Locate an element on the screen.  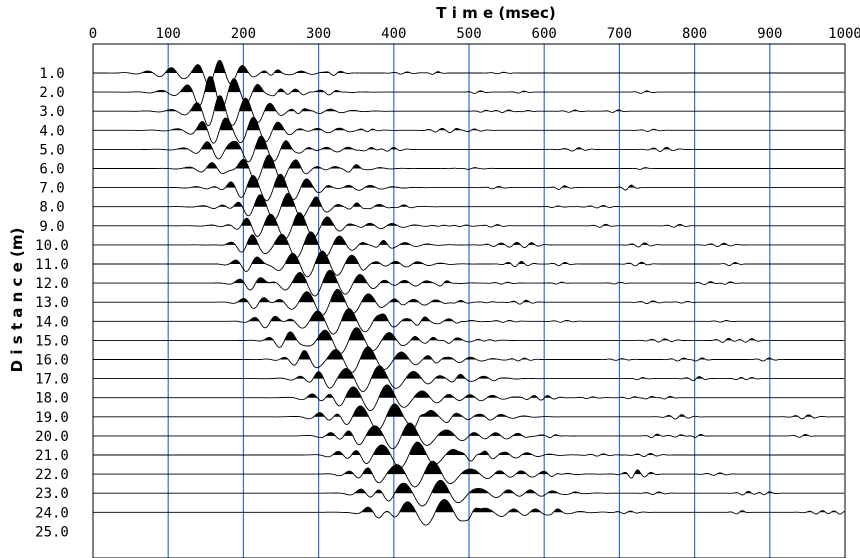
x-tick-label: 600 is located at coordinates (544, 34).